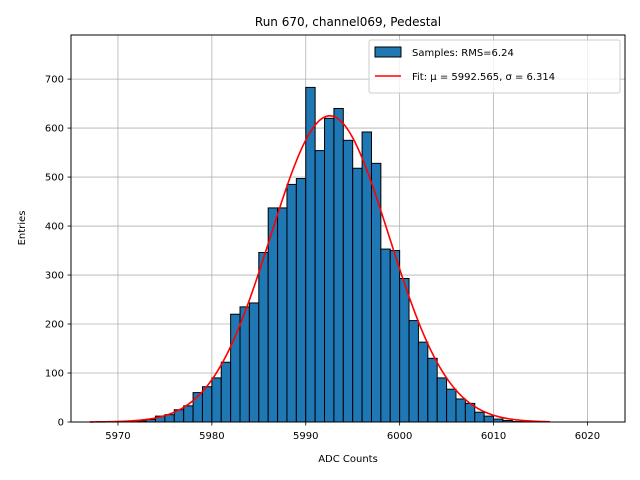 Image resolution: width=640 pixels, height=480 pixels. What do you see at coordinates (388, 52) in the screenshot?
I see `legend-swatch-samples` at bounding box center [388, 52].